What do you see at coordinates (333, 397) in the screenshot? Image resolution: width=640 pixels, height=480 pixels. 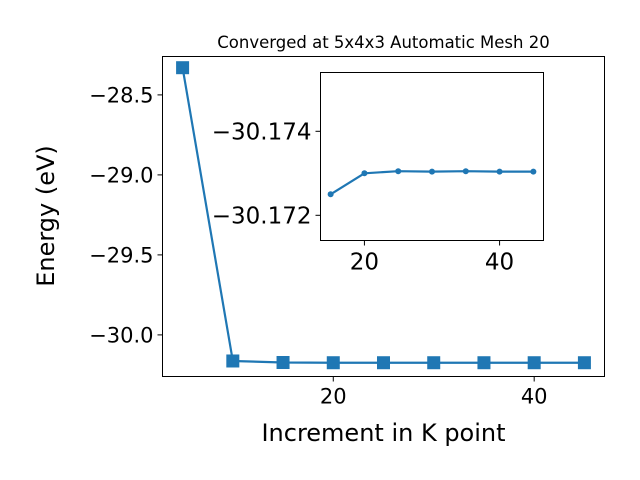 I see `main-x-tick-label: 20` at bounding box center [333, 397].